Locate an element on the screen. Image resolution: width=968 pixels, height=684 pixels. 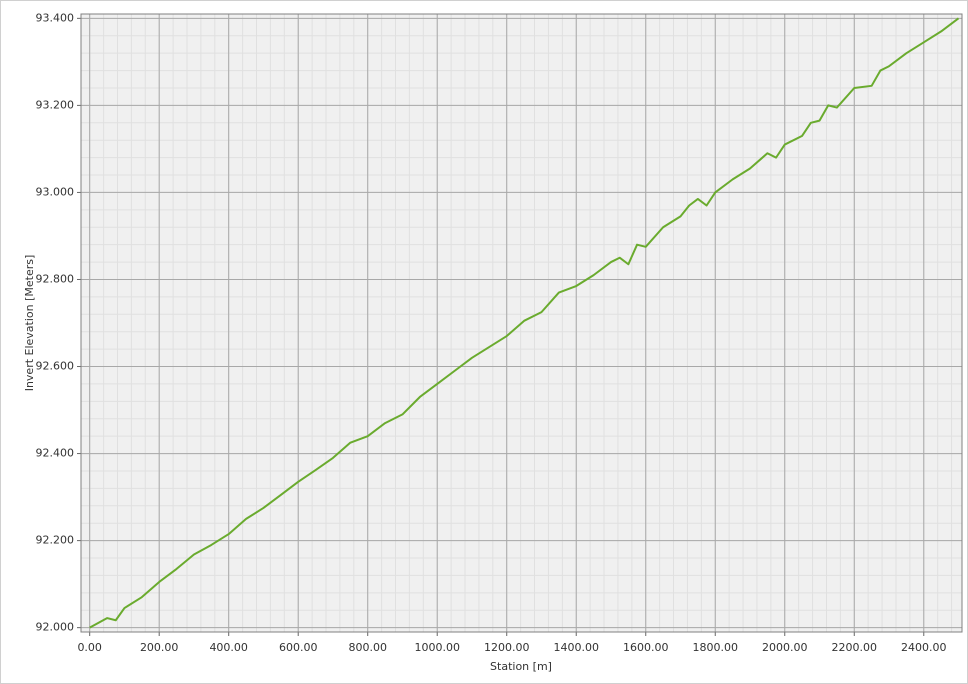
x-tick-label: 600.00 is located at coordinates (298, 647).